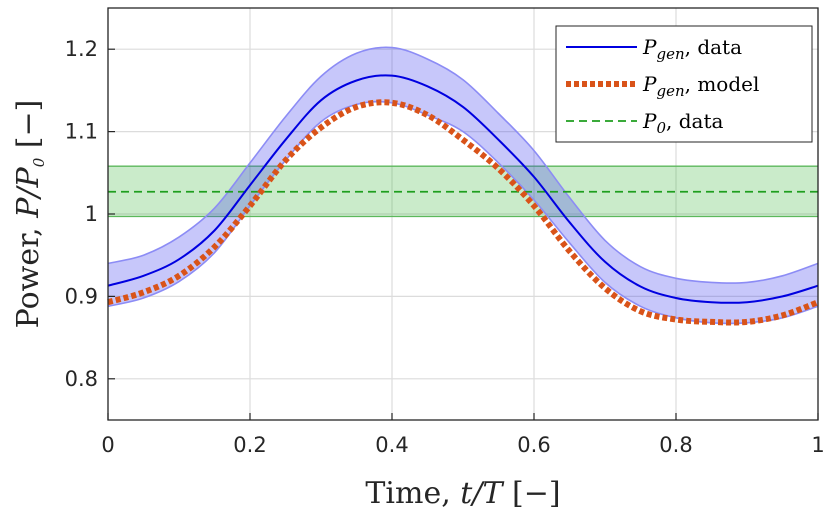 Image resolution: width=830 pixels, height=520 pixels. What do you see at coordinates (412, 493) in the screenshot?
I see `x-axis-label-prefix: Time,` at bounding box center [412, 493].